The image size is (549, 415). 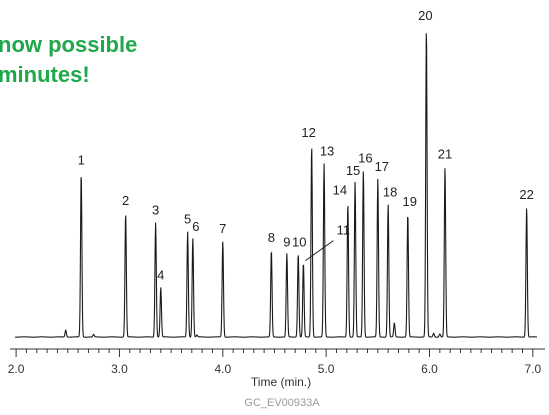 What do you see at coordinates (390, 192) in the screenshot?
I see `peak-label-18: 18` at bounding box center [390, 192].